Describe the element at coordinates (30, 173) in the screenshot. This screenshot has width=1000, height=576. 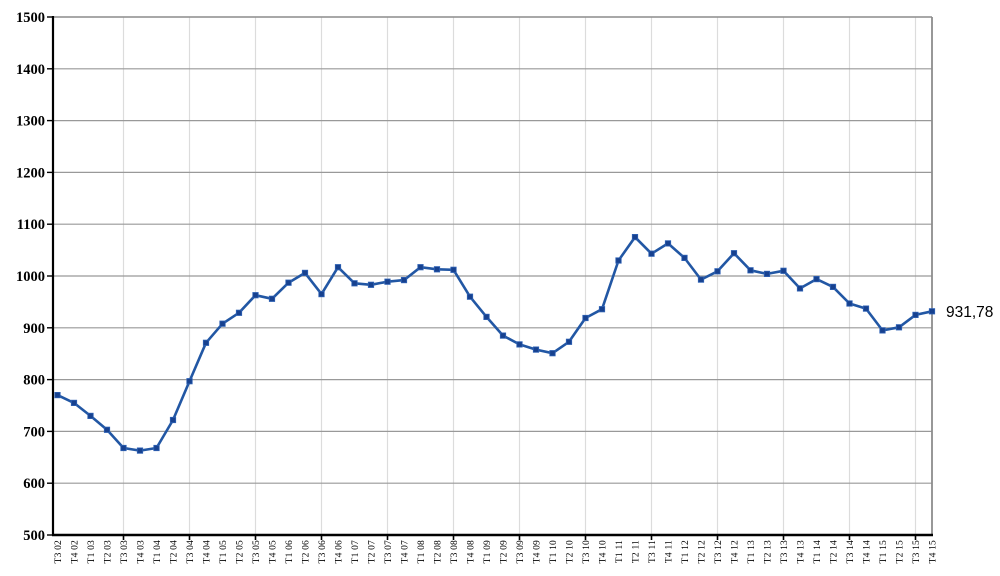
I see `y-axis-tick-label: 1200` at that location.